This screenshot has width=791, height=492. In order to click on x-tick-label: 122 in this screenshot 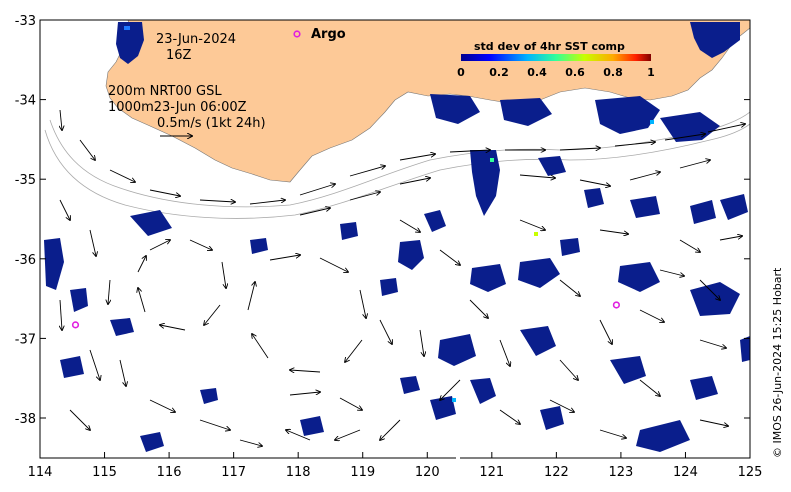, I will do `click(556, 472)`.